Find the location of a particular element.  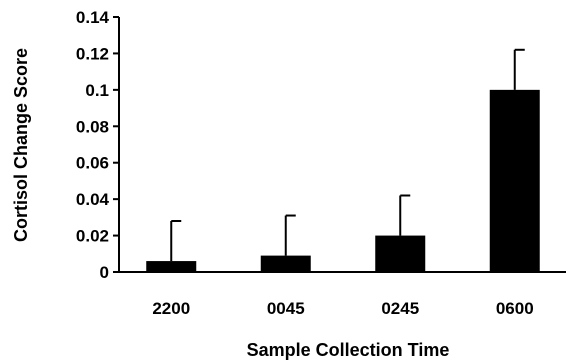

y-tick-label: 0.06 is located at coordinates (92, 163).